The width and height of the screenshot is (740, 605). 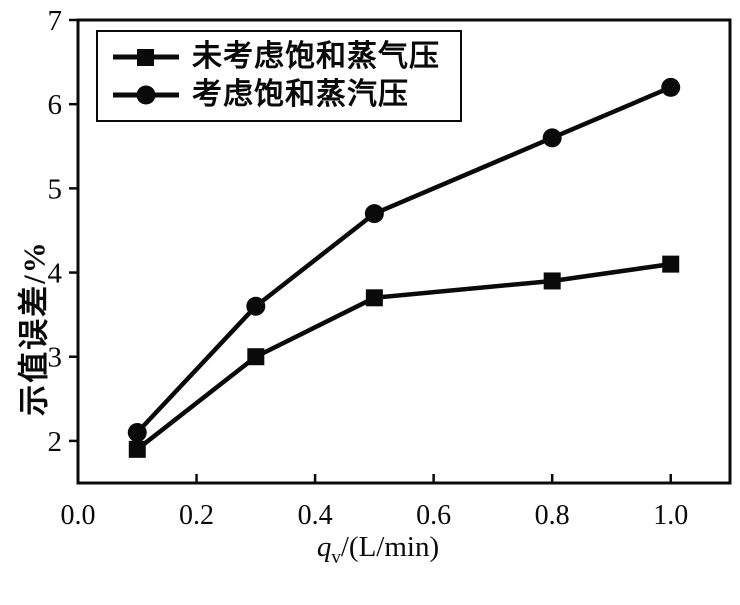 I want to click on y-axis-label: 示值误差/%, so click(x=34, y=328).